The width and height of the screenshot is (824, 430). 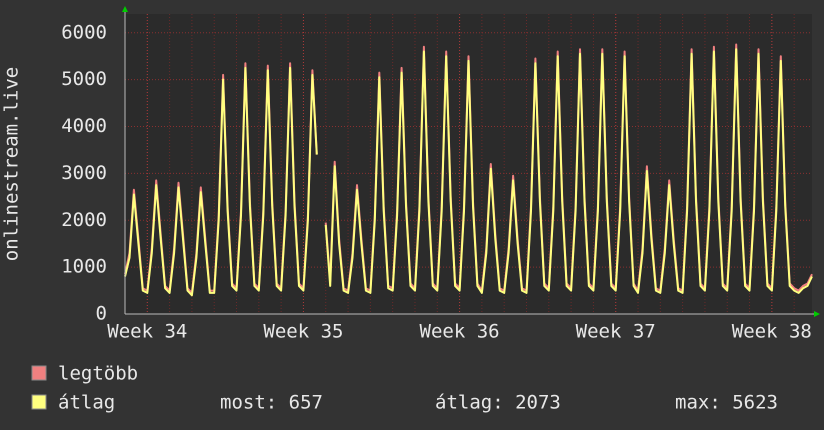 I want to click on y-tick-label: 4000, so click(x=84, y=126).